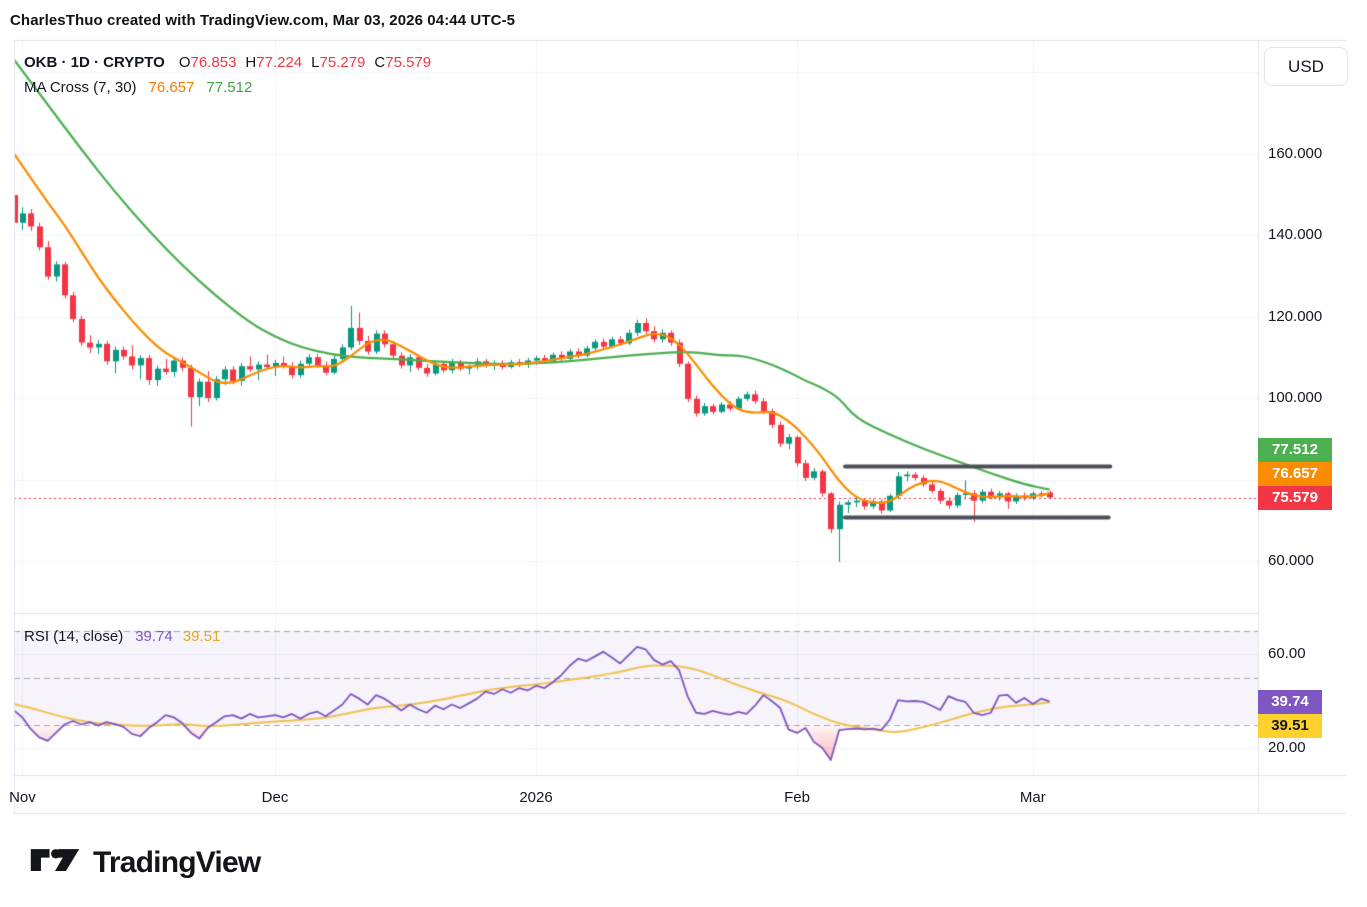 The image size is (1367, 907). I want to click on price-tick: 100.000, so click(1295, 397).